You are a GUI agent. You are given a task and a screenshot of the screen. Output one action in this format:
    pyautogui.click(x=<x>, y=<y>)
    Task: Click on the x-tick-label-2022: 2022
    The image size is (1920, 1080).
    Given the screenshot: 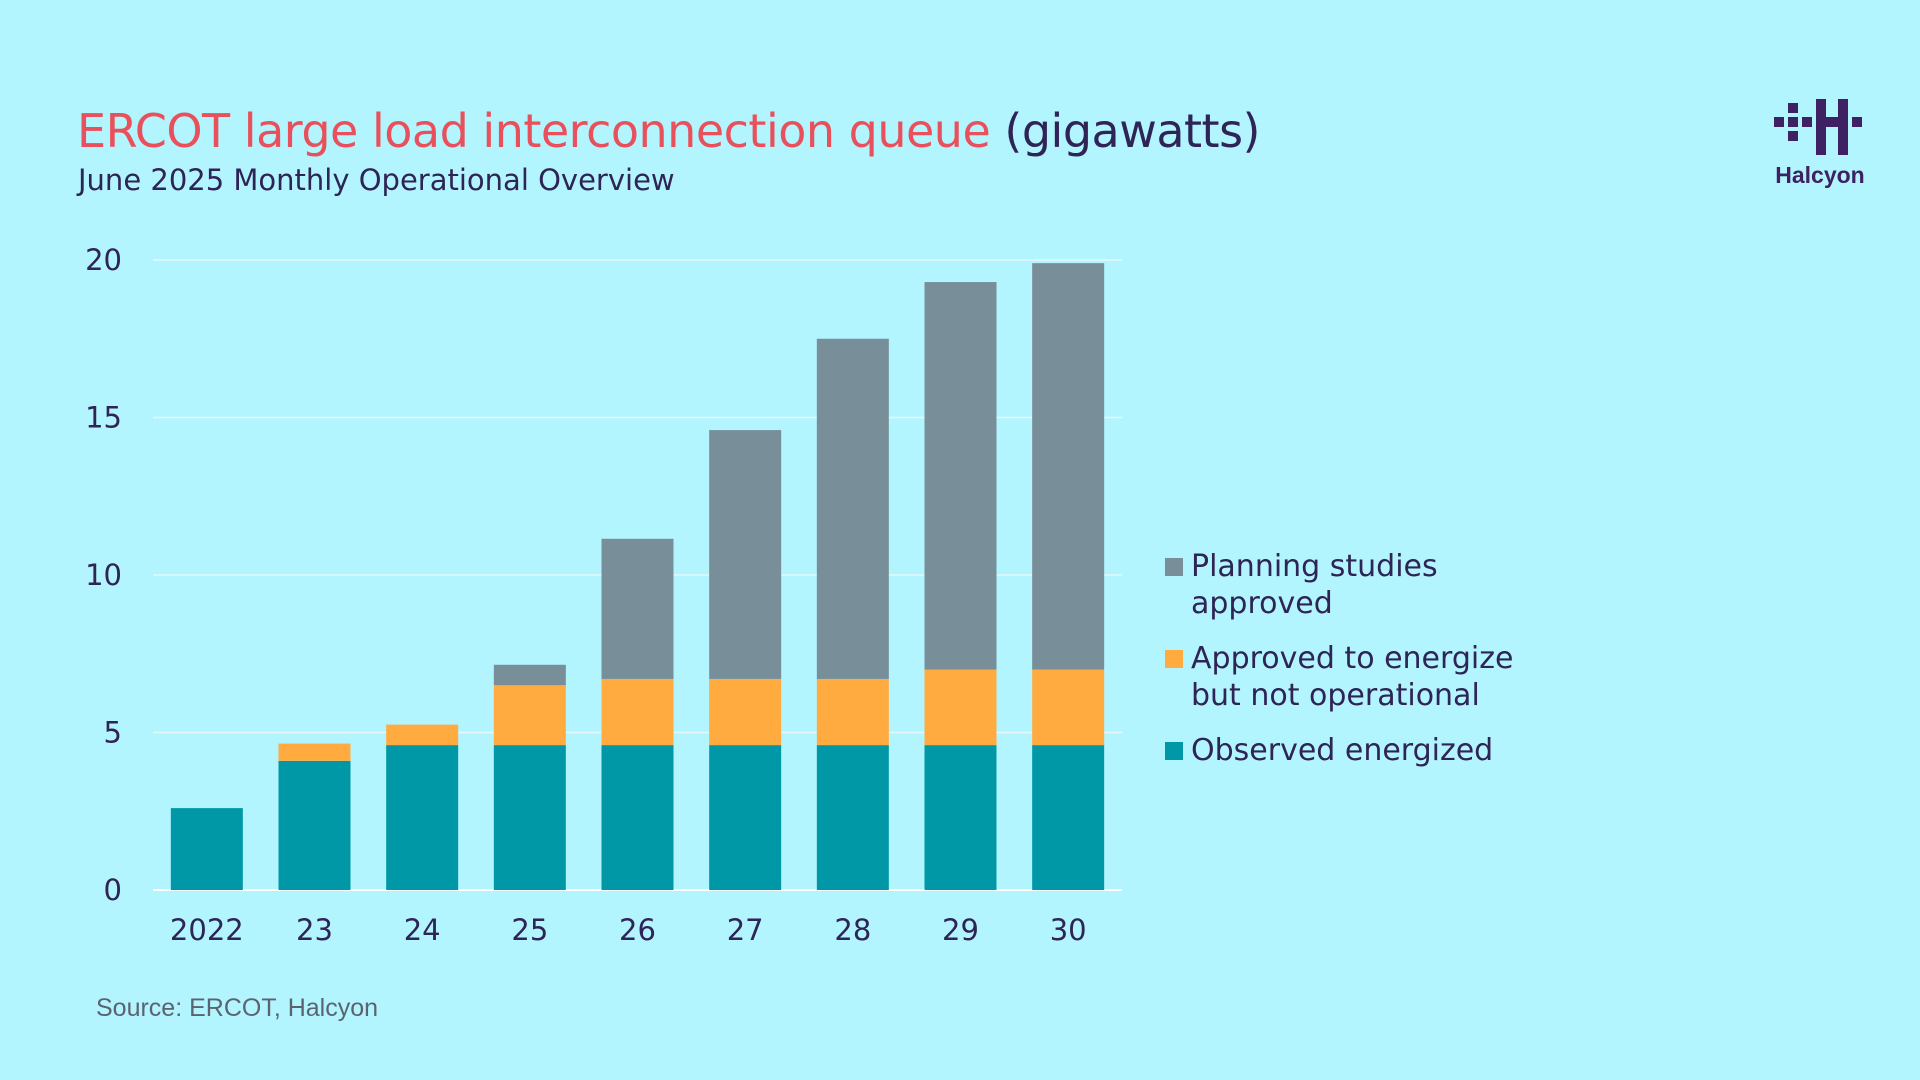 What is the action you would take?
    pyautogui.click(x=207, y=930)
    